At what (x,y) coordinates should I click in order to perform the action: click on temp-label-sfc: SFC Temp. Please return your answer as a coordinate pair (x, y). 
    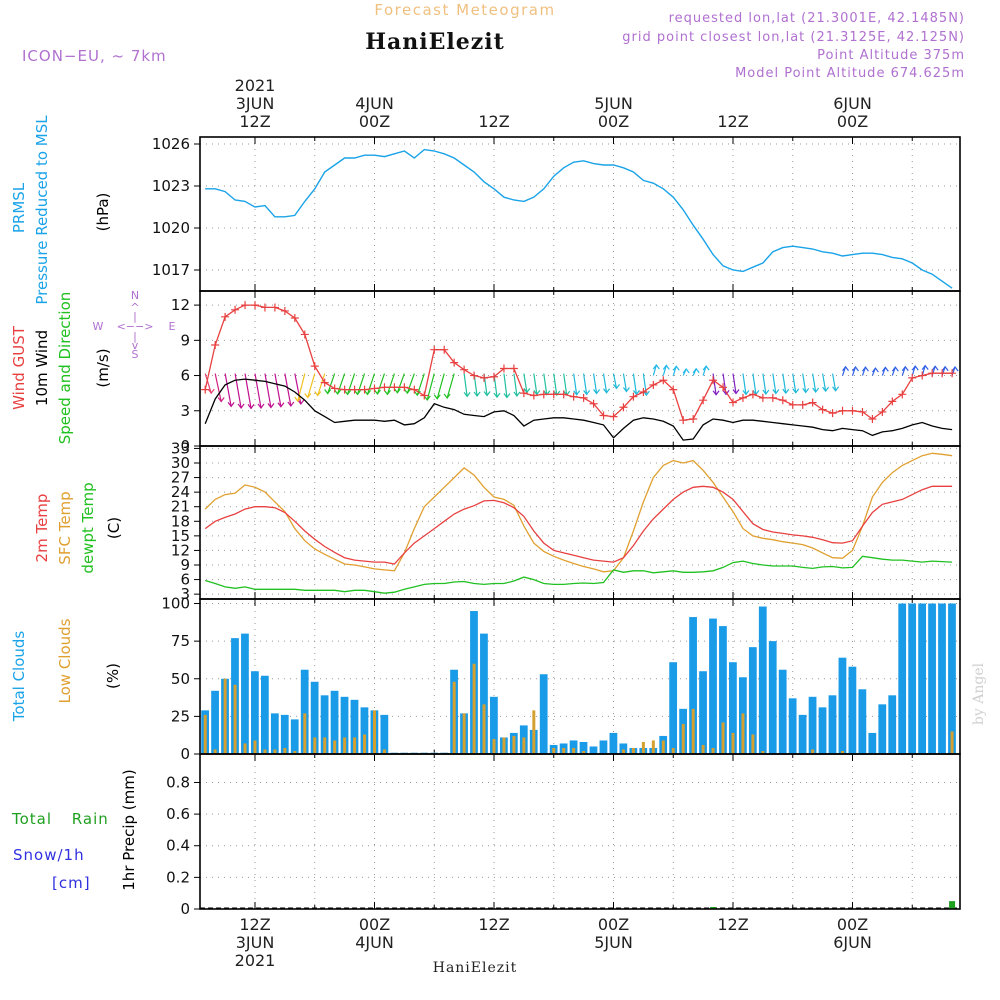
    Looking at the image, I should click on (65, 527).